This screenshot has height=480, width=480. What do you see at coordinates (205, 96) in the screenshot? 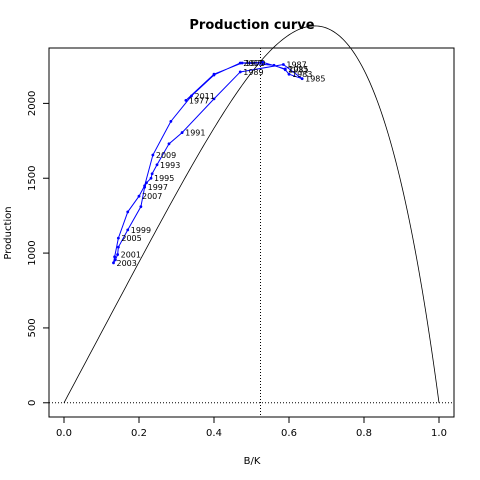
I see `year-label: 2011` at bounding box center [205, 96].